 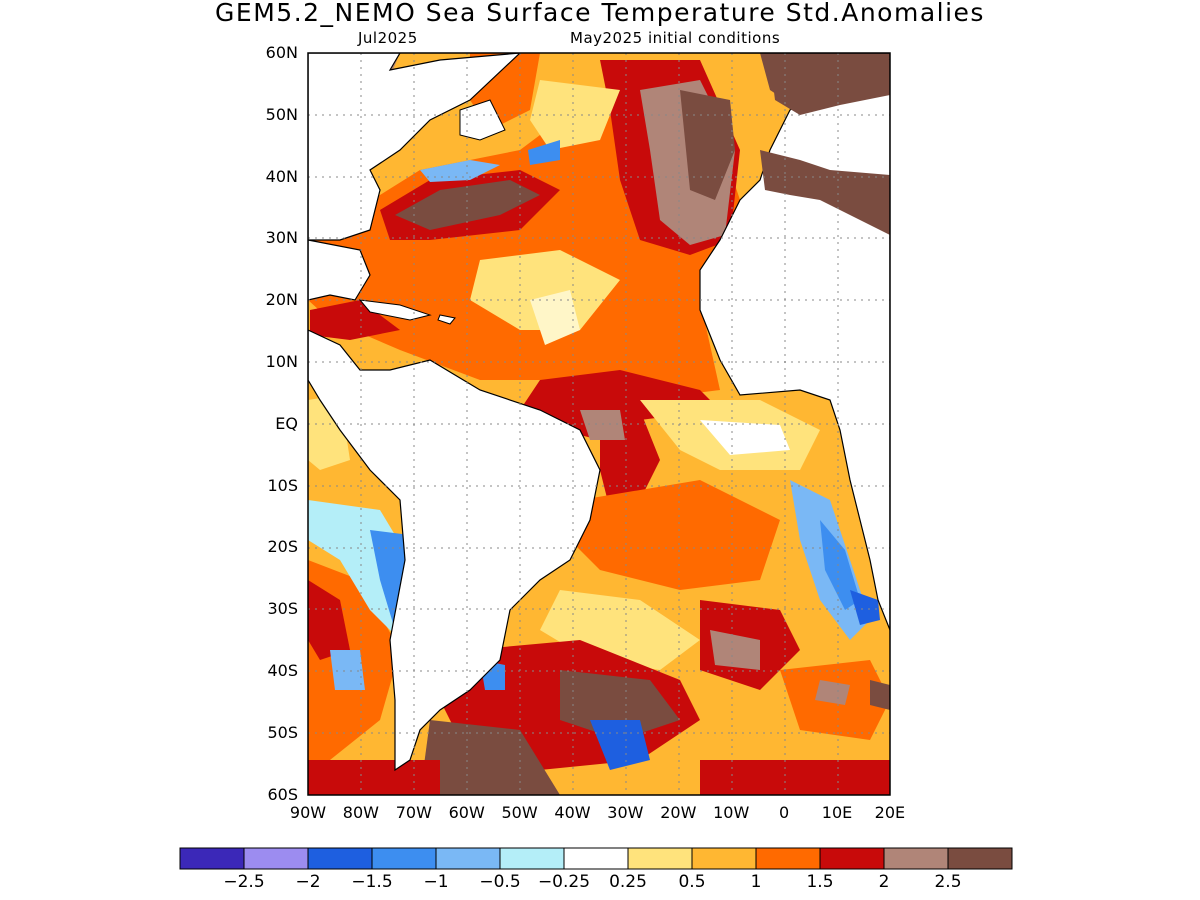 I want to click on longitude-label: 80W, so click(x=360, y=812).